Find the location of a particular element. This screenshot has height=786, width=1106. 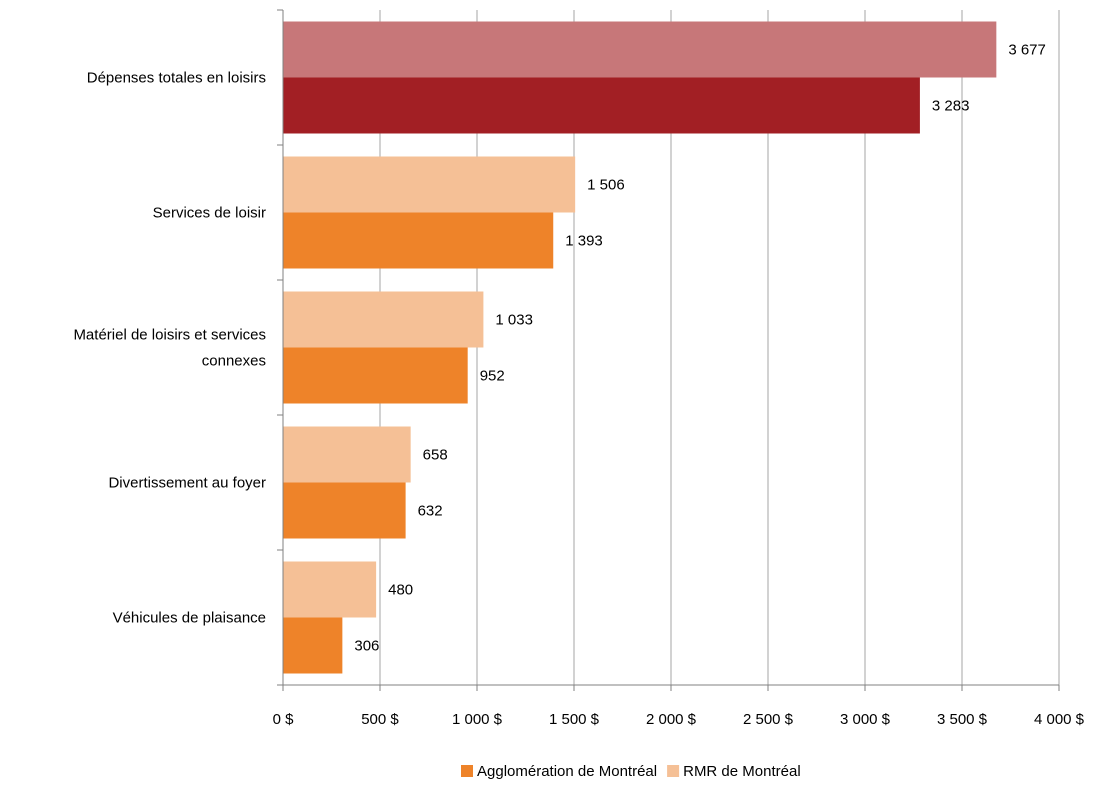

legend: Agglomération de Montréal RMR de Montréal is located at coordinates (631, 771).